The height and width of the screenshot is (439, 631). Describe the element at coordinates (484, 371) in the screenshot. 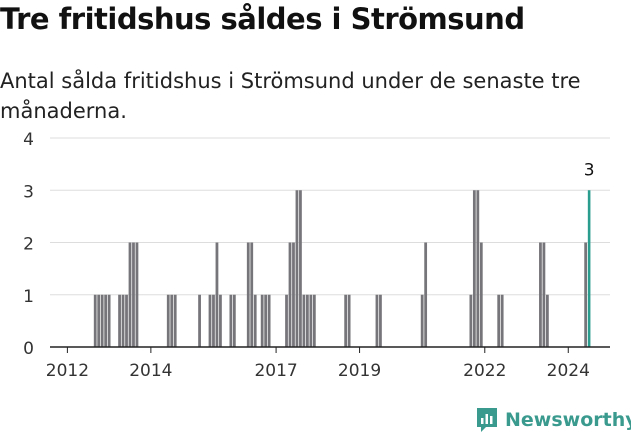

I see `x-tick-label: 2022` at that location.